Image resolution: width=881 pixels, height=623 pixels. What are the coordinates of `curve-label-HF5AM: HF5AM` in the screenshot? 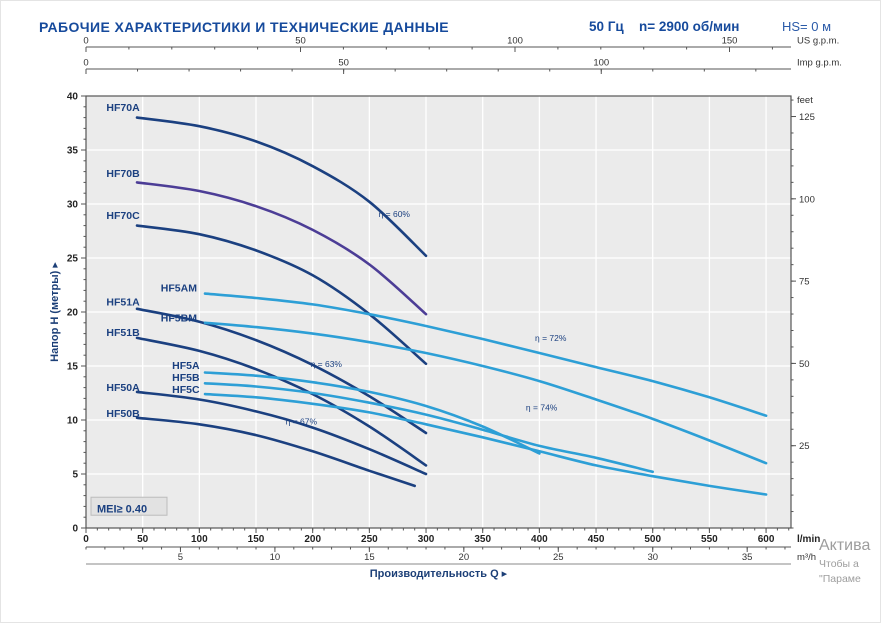 It's located at (179, 288).